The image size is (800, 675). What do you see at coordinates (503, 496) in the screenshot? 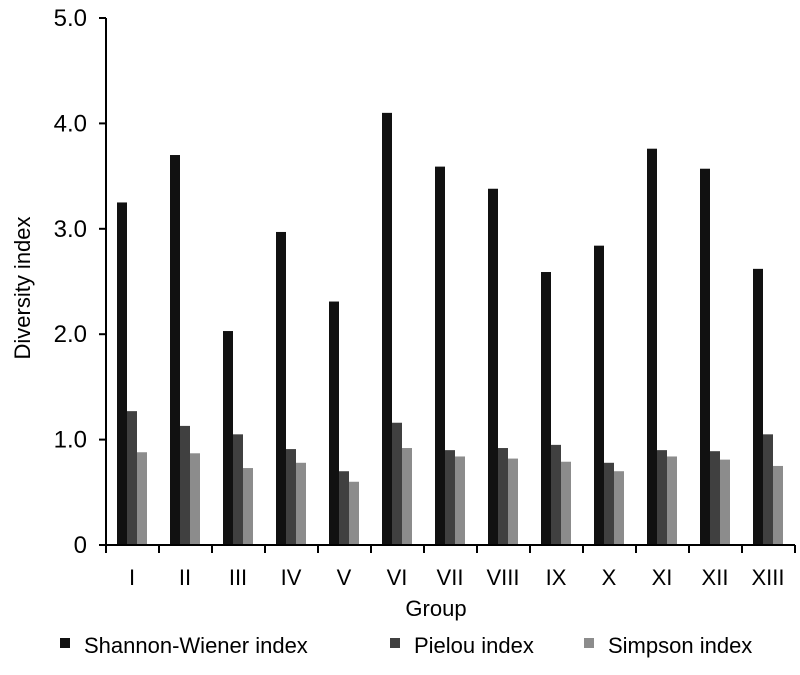
I see `bar-pielou-index-viii` at bounding box center [503, 496].